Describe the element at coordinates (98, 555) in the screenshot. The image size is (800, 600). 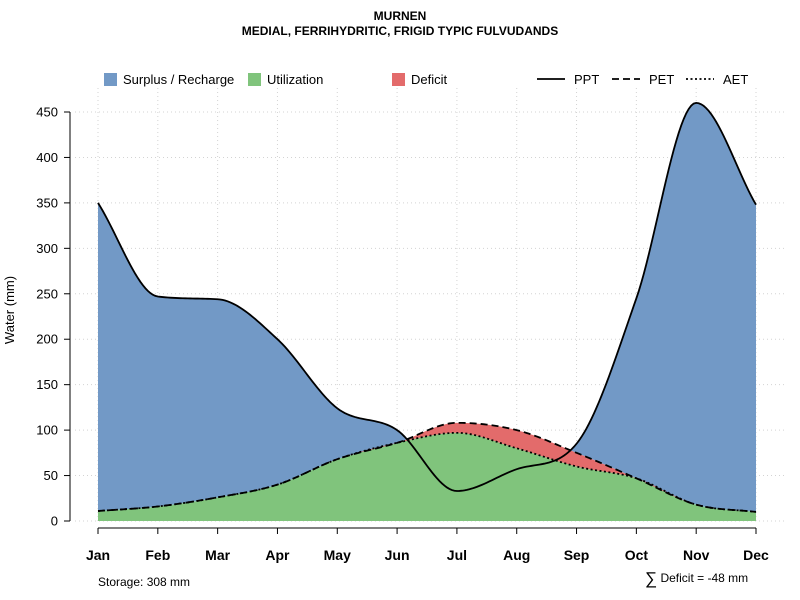
I see `x-tick-label: Jan` at that location.